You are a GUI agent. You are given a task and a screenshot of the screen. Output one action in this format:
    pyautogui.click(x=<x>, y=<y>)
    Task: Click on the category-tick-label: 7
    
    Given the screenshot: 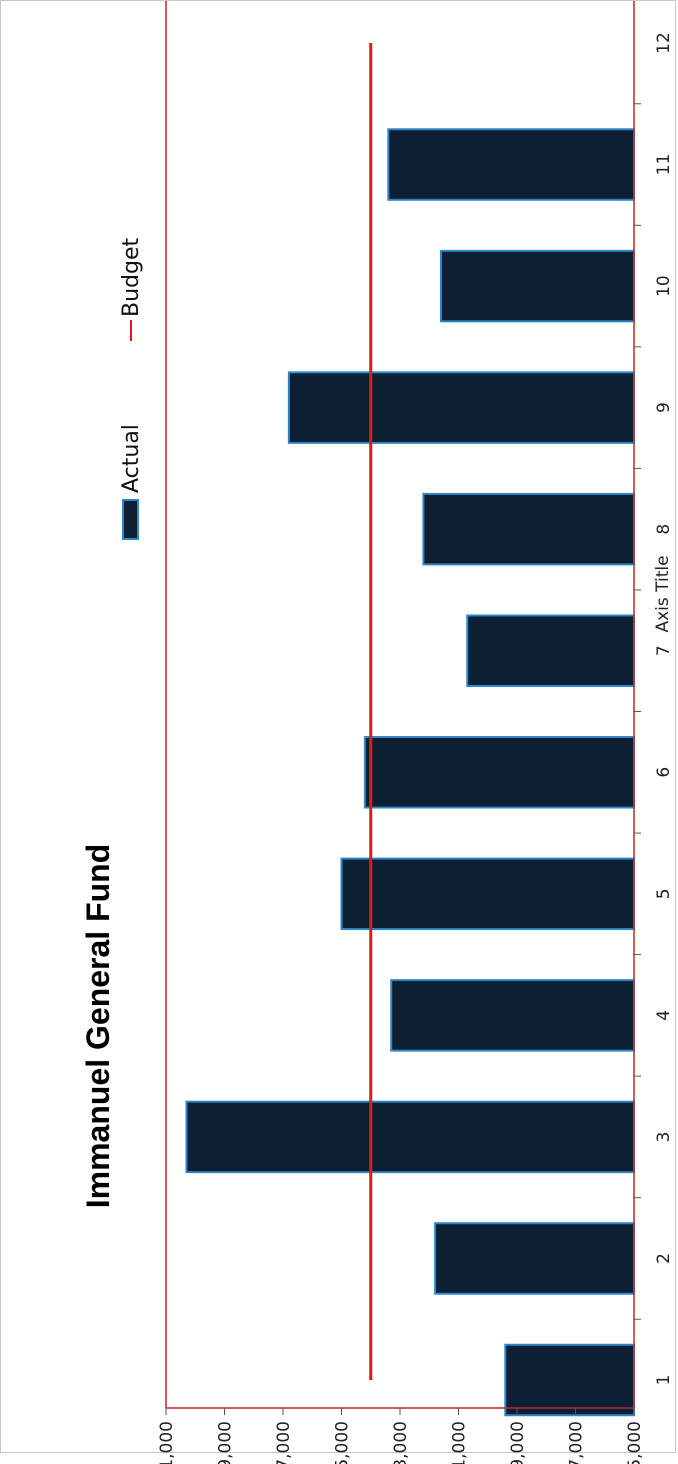 What is the action you would take?
    pyautogui.click(x=664, y=650)
    